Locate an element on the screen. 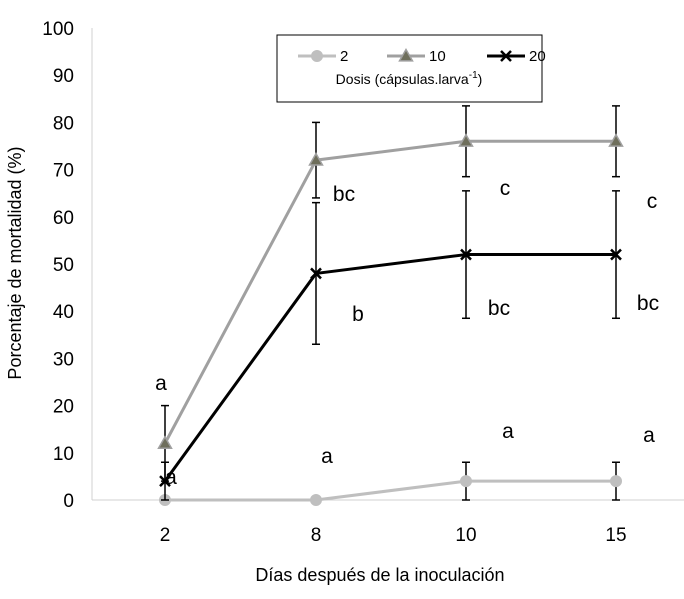  y-tick-label: 30 is located at coordinates (63, 359).